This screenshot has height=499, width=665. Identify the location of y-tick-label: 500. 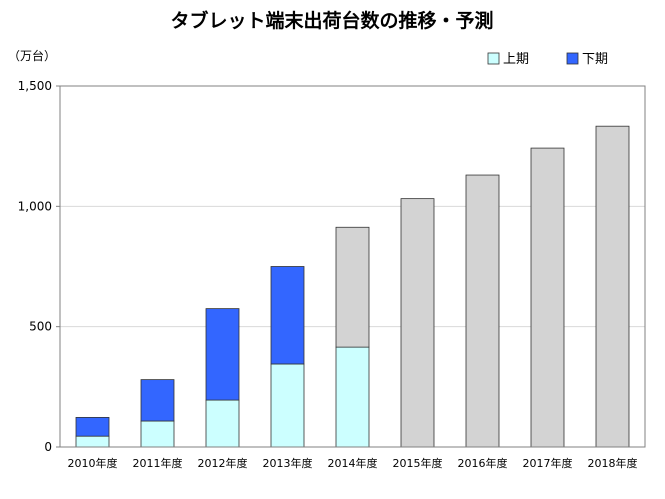
(40, 327).